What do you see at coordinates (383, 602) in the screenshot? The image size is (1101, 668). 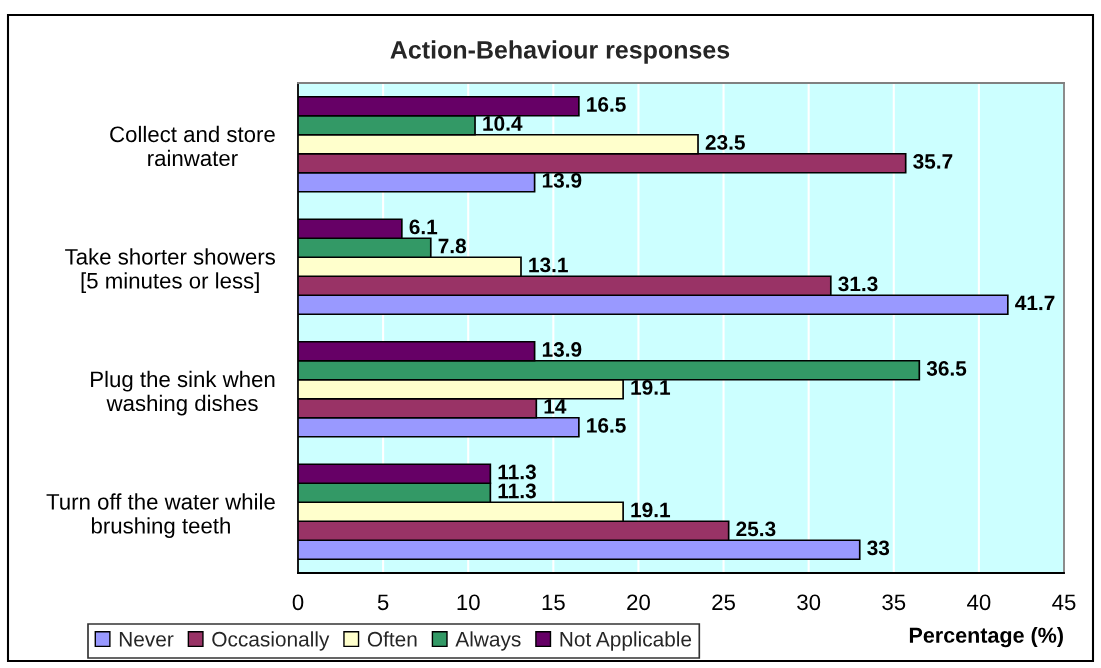 I see `x-tick-label: 5` at bounding box center [383, 602].